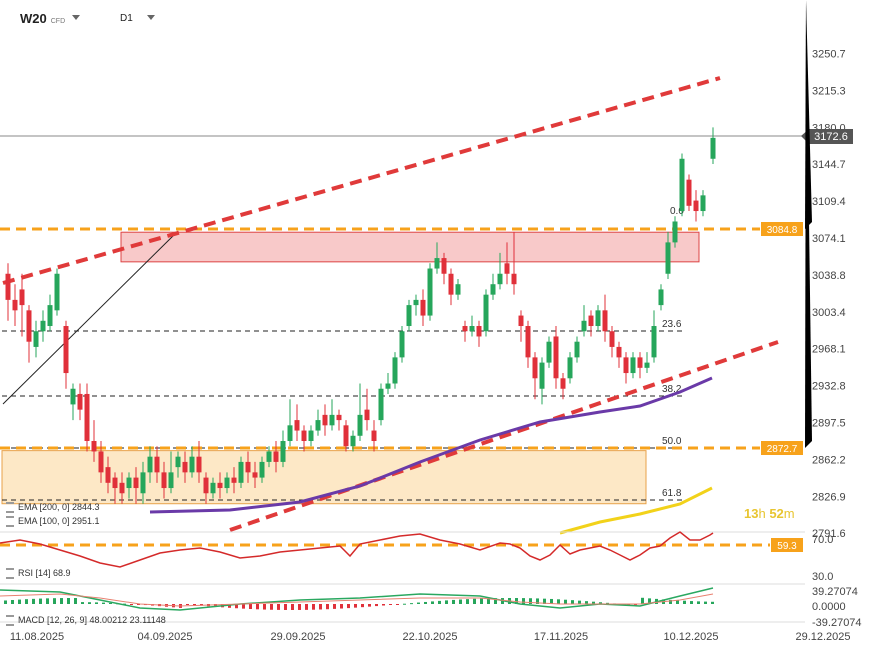  Describe the element at coordinates (782, 230) in the screenshot. I see `level-resistance-tag: 3084.8` at that location.